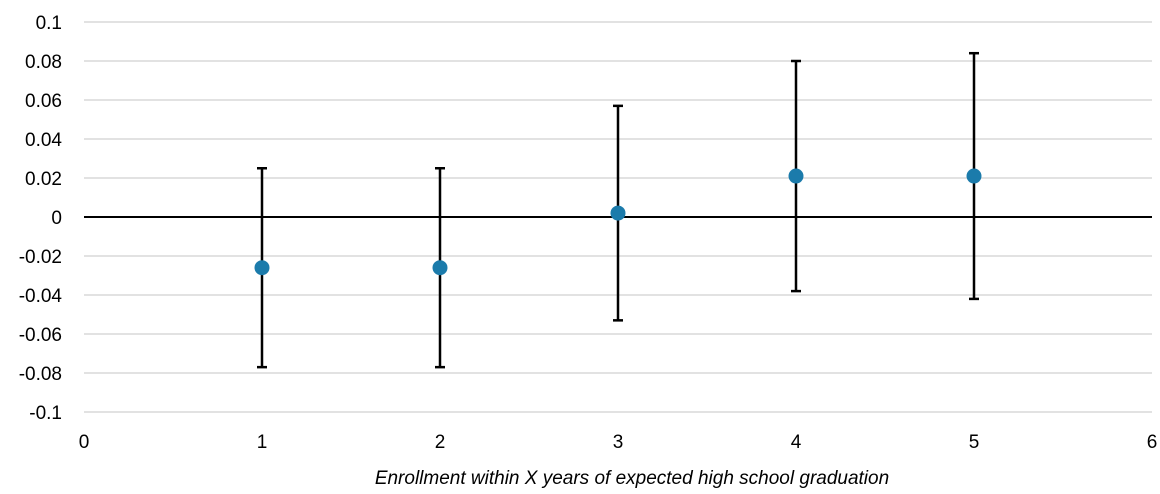 The image size is (1160, 494). What do you see at coordinates (40, 257) in the screenshot?
I see `y-tick-label: -0.02` at bounding box center [40, 257].